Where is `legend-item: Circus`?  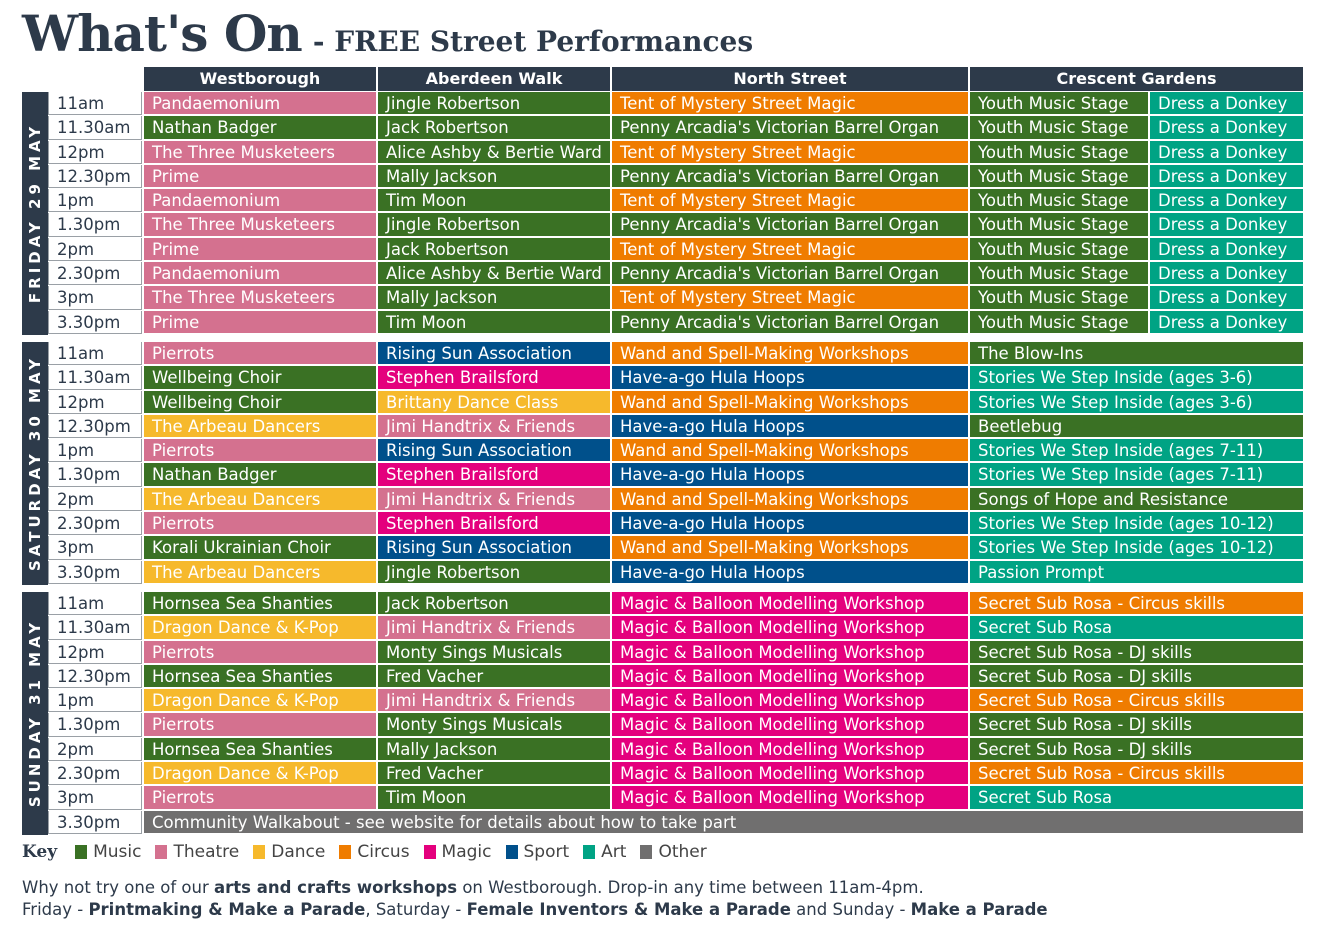
legend-item: Circus is located at coordinates (374, 852).